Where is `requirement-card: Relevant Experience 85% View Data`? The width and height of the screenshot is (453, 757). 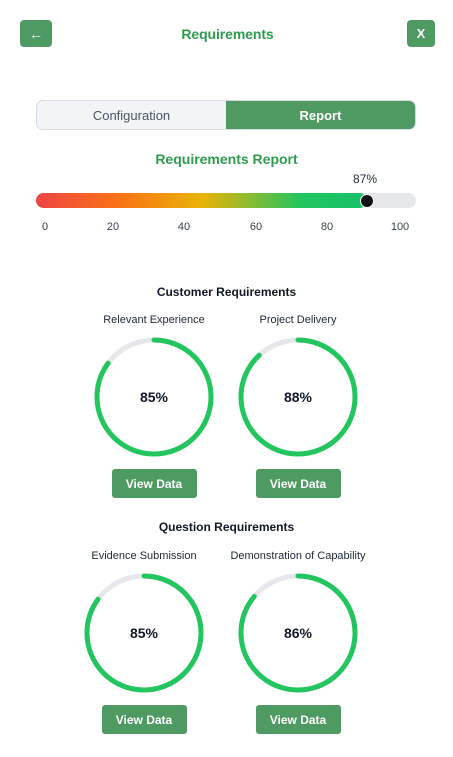 requirement-card: Relevant Experience 85% View Data is located at coordinates (154, 406).